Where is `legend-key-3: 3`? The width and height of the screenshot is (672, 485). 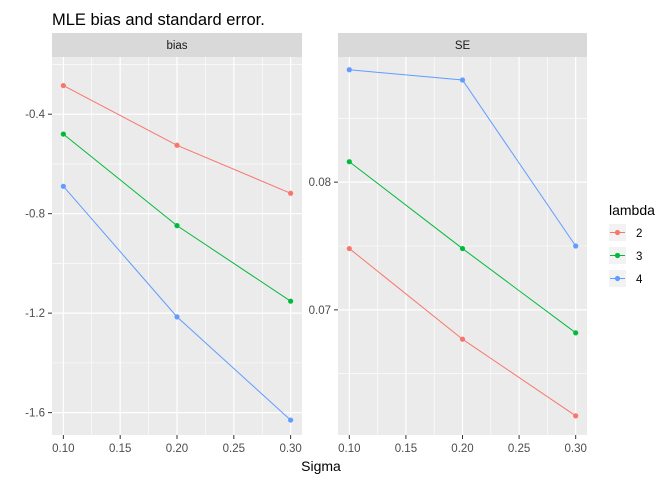 legend-key-3: 3 is located at coordinates (625, 255).